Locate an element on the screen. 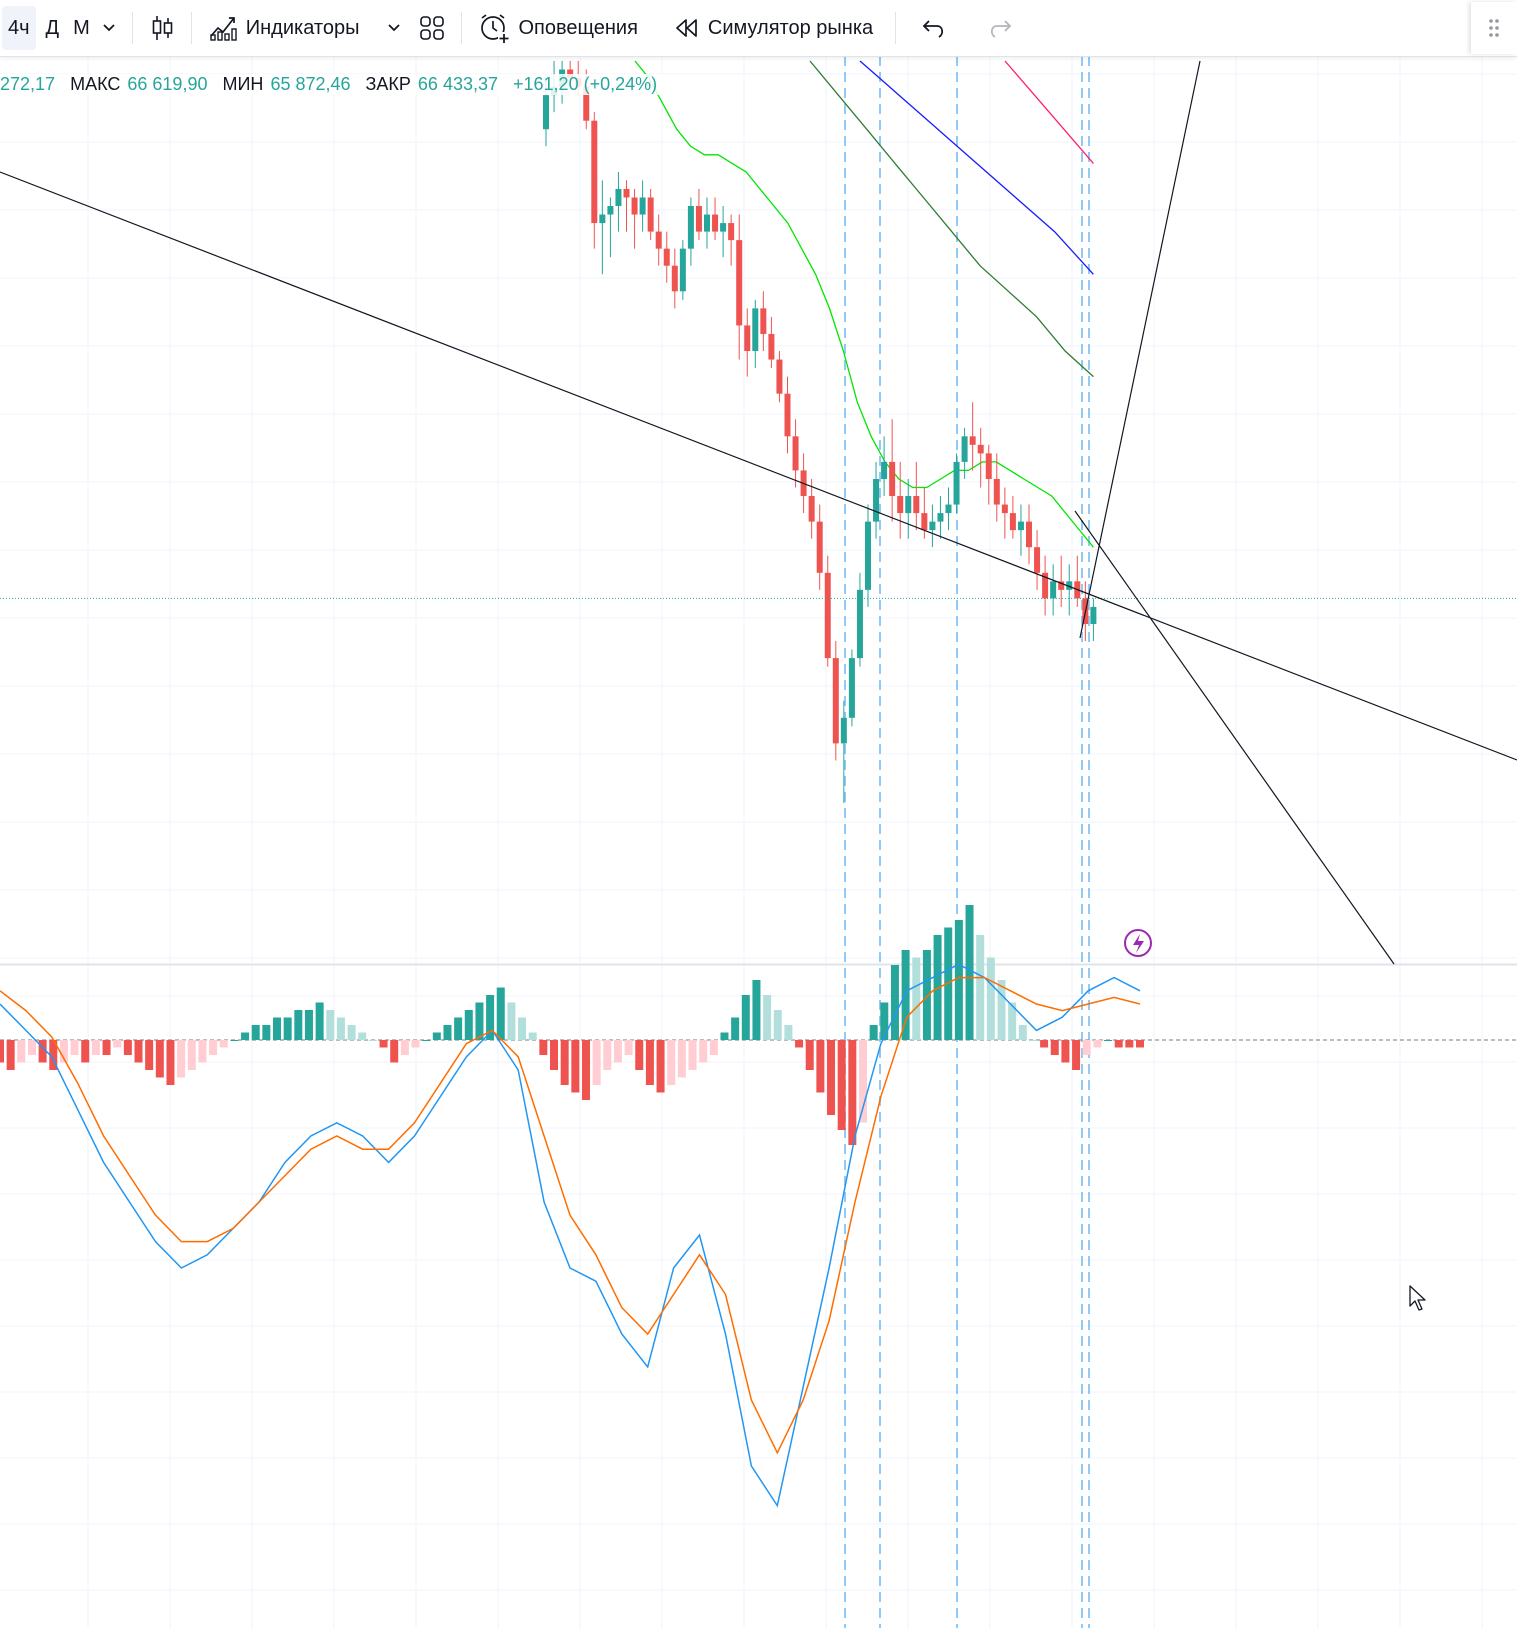  interval-dropdown-button is located at coordinates (109, 28).